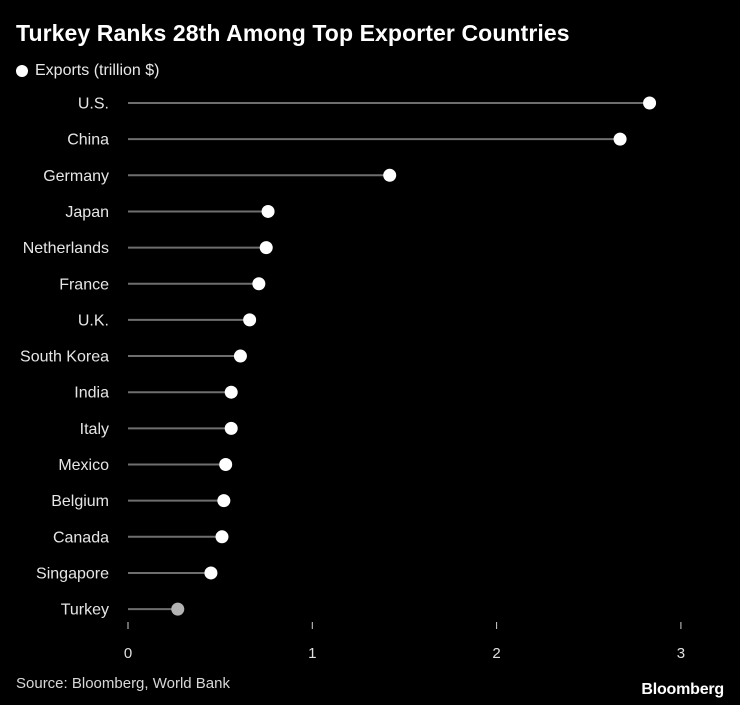  Describe the element at coordinates (211, 573) in the screenshot. I see `point-singapore` at that location.